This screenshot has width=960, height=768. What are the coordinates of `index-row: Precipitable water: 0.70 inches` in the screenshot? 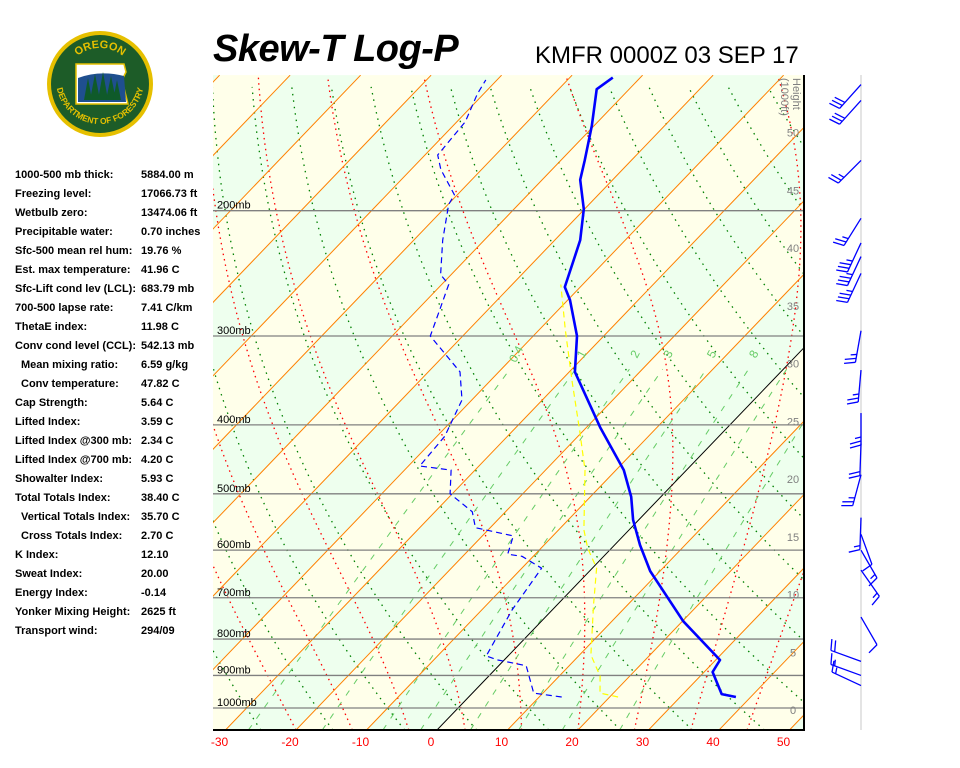 It's located at (113, 235).